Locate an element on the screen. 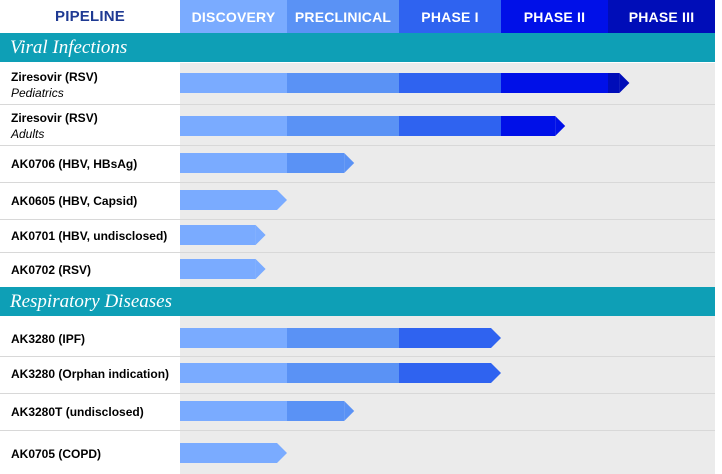 Image resolution: width=722 pixels, height=474 pixels. stage-header-discovery: DISCOVERY is located at coordinates (233, 16).